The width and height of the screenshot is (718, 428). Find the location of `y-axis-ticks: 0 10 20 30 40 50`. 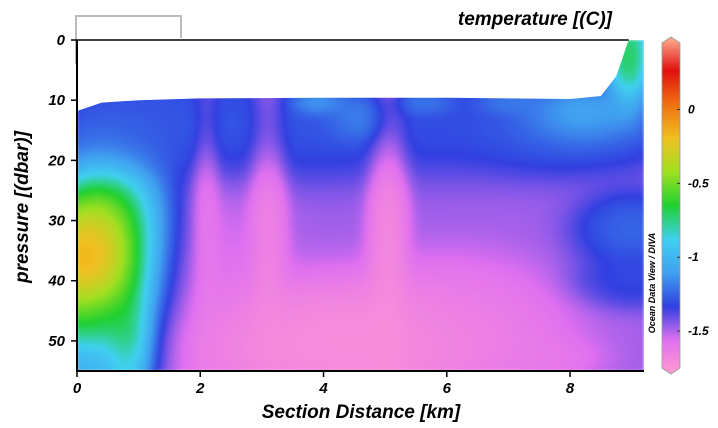

y-axis-ticks: 0 10 20 30 40 50 is located at coordinates (62, 191).